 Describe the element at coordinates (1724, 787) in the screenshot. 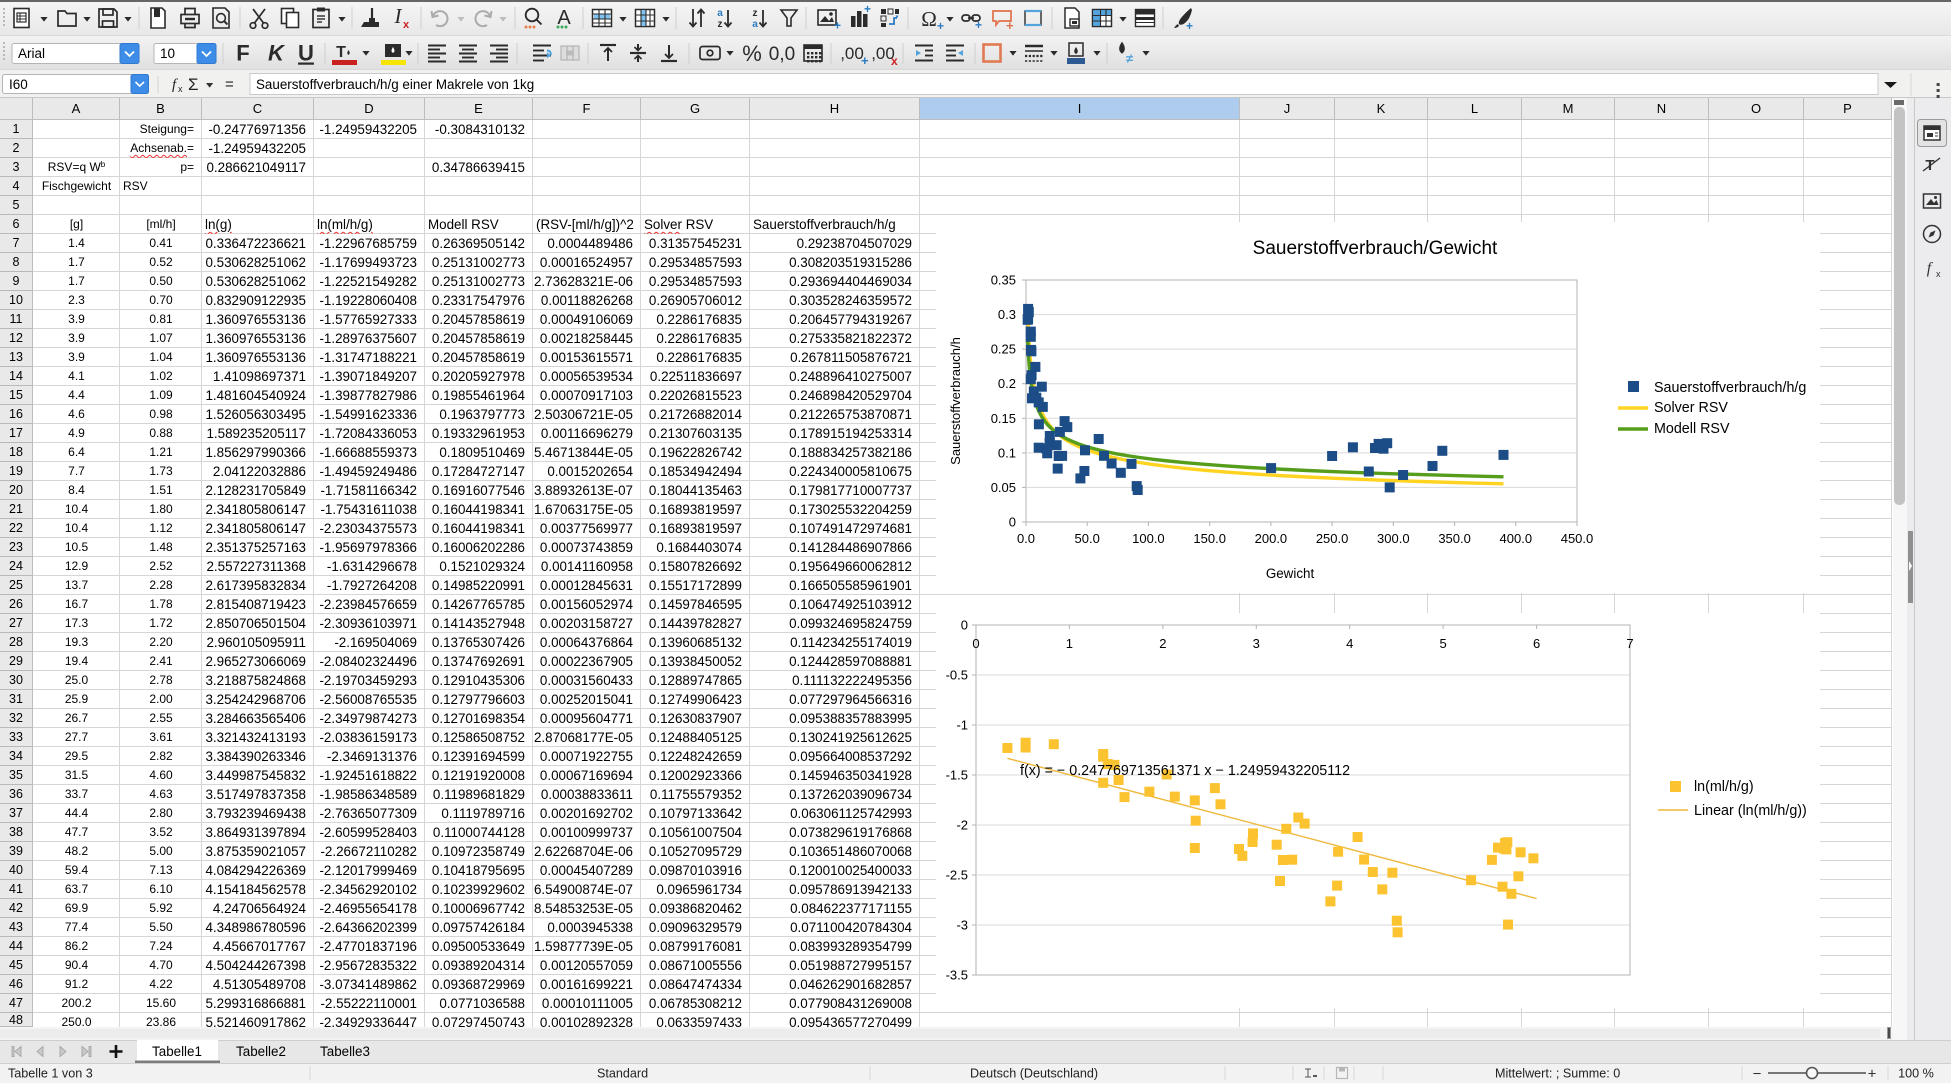

I see `svg-text: ln(ml/h/g)` at that location.